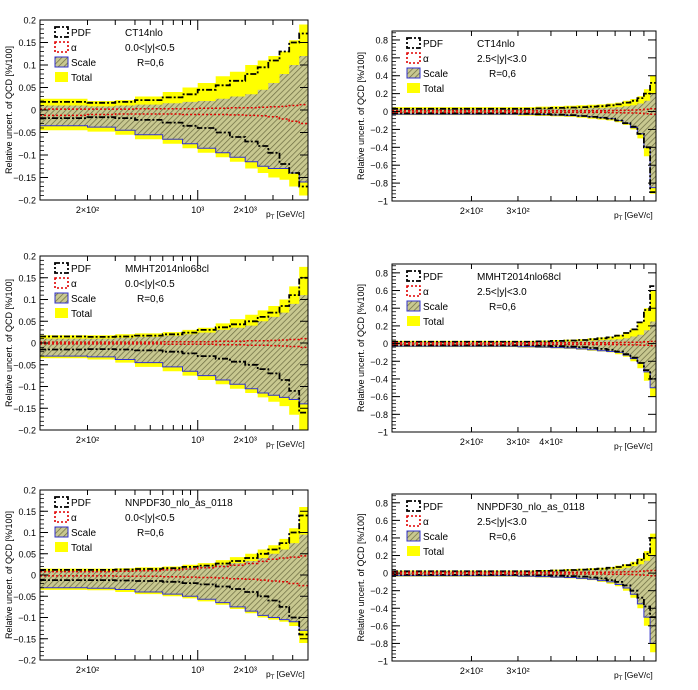 This screenshot has width=698, height=690. Describe the element at coordinates (245, 210) in the screenshot. I see `x-tick-label: 2×10³` at that location.